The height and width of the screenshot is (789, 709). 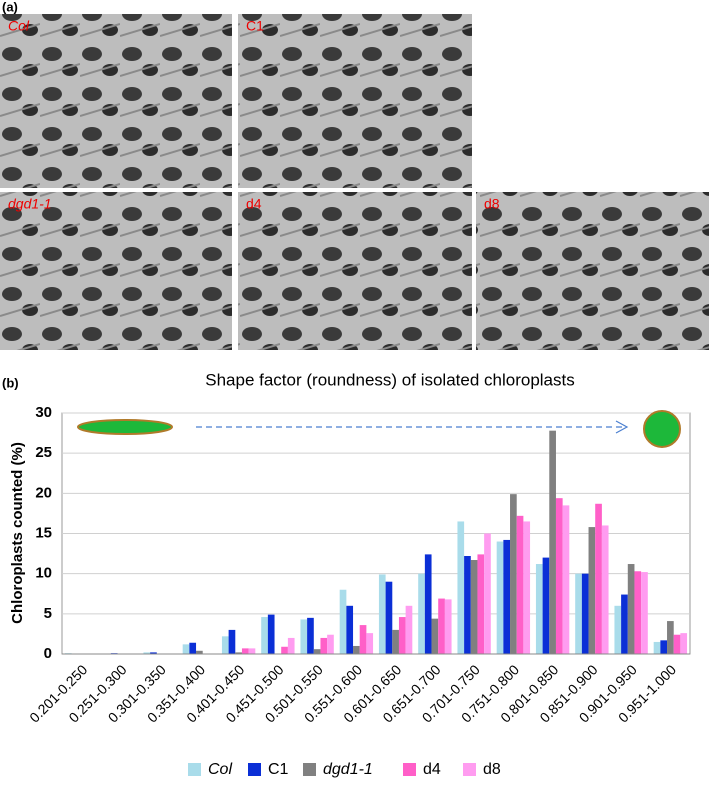 What do you see at coordinates (622, 427) in the screenshot?
I see `arrow-head` at bounding box center [622, 427].